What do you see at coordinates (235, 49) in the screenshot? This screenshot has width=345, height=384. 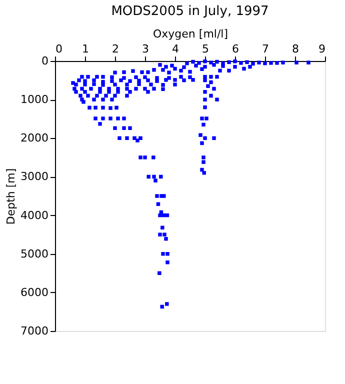 I see `x-tick-label: 6` at bounding box center [235, 49].